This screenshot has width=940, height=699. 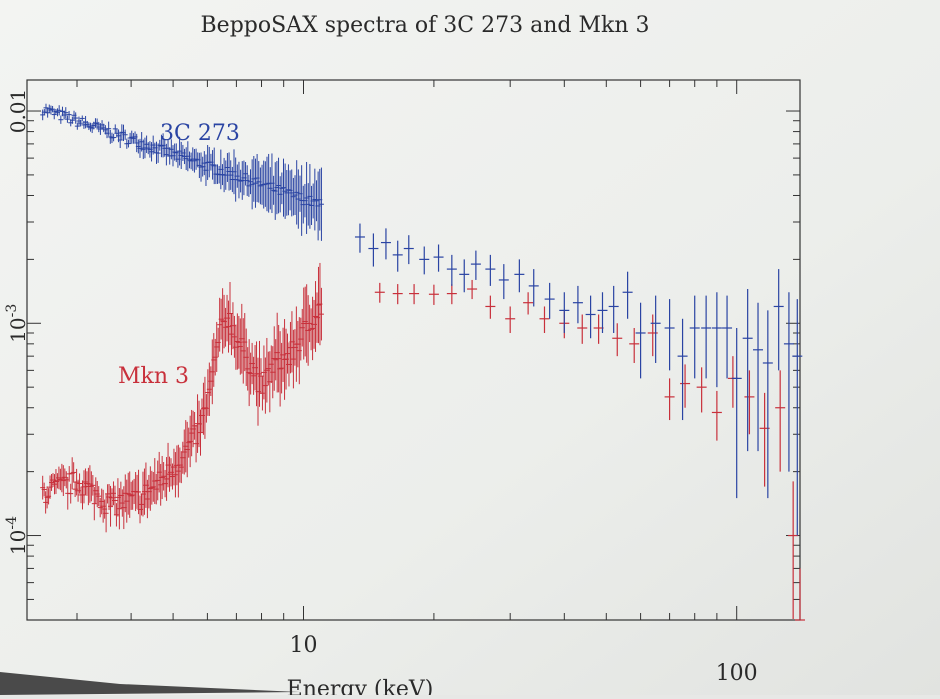 What do you see at coordinates (360, 686) in the screenshot?
I see `x-axis-label: Energy (keV)` at bounding box center [360, 686].